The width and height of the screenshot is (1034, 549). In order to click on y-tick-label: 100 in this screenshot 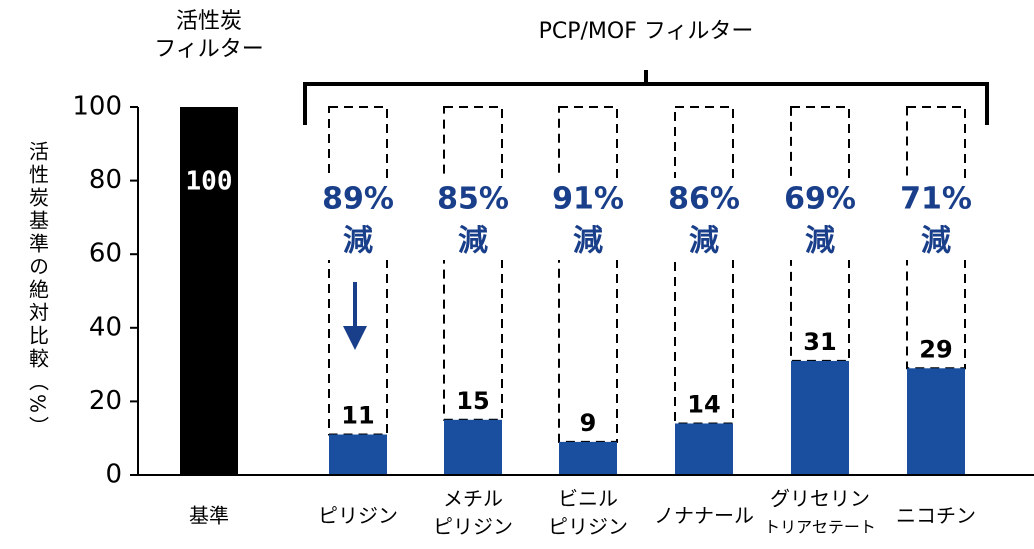, I will do `click(97, 107)`.